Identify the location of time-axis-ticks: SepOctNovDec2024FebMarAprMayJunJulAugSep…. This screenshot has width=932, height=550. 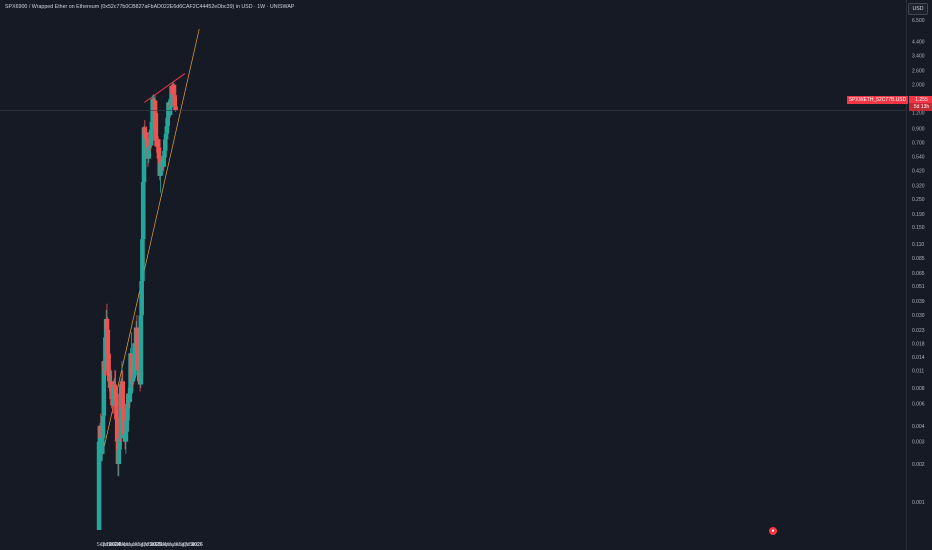
(149, 545).